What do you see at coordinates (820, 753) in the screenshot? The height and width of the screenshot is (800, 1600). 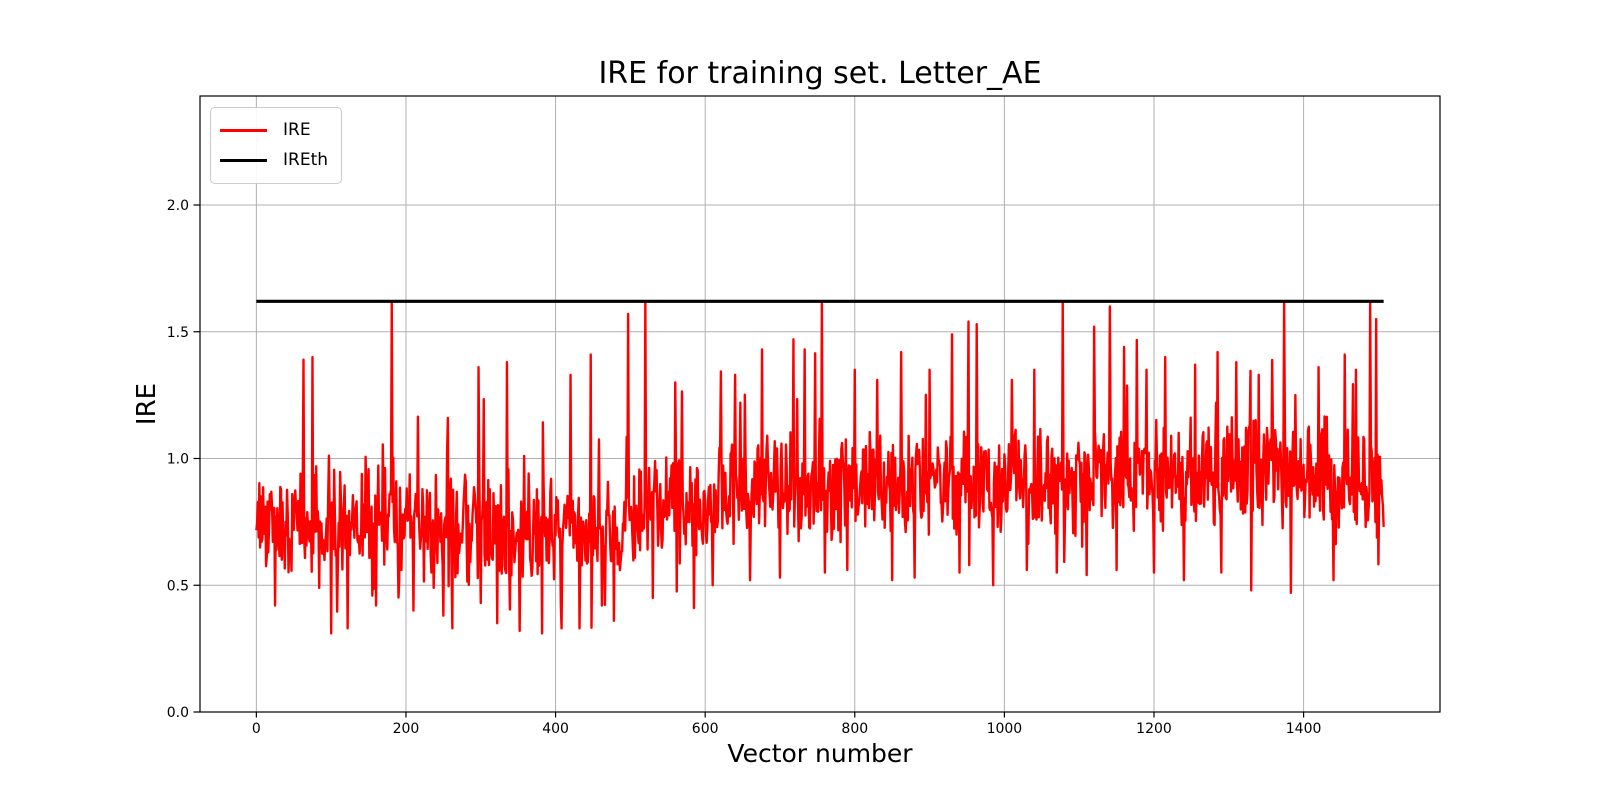 I see `x-axis-label: Vector number` at bounding box center [820, 753].